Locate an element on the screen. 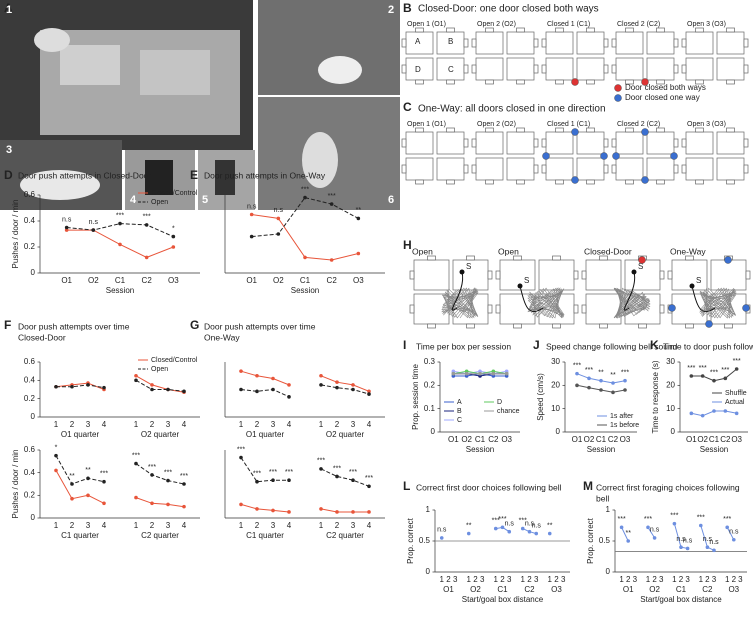 The height and width of the screenshot is (618, 753). start-dot is located at coordinates (520, 286).